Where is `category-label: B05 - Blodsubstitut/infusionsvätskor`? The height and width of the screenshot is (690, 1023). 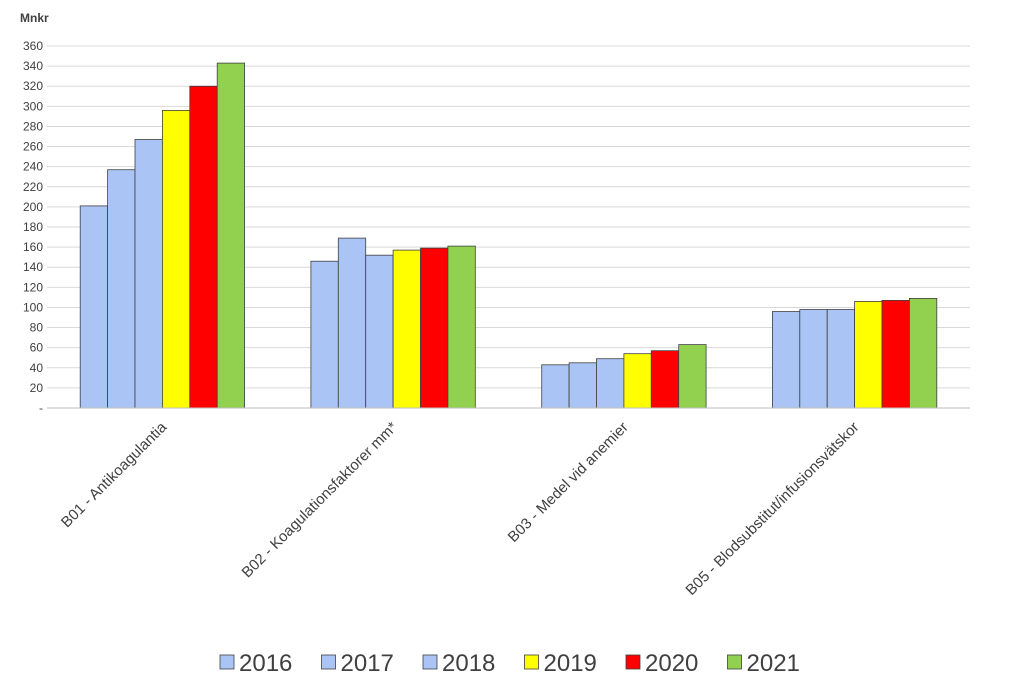
category-label: B05 - Blodsubstitut/infusionsvätskor is located at coordinates (772, 509).